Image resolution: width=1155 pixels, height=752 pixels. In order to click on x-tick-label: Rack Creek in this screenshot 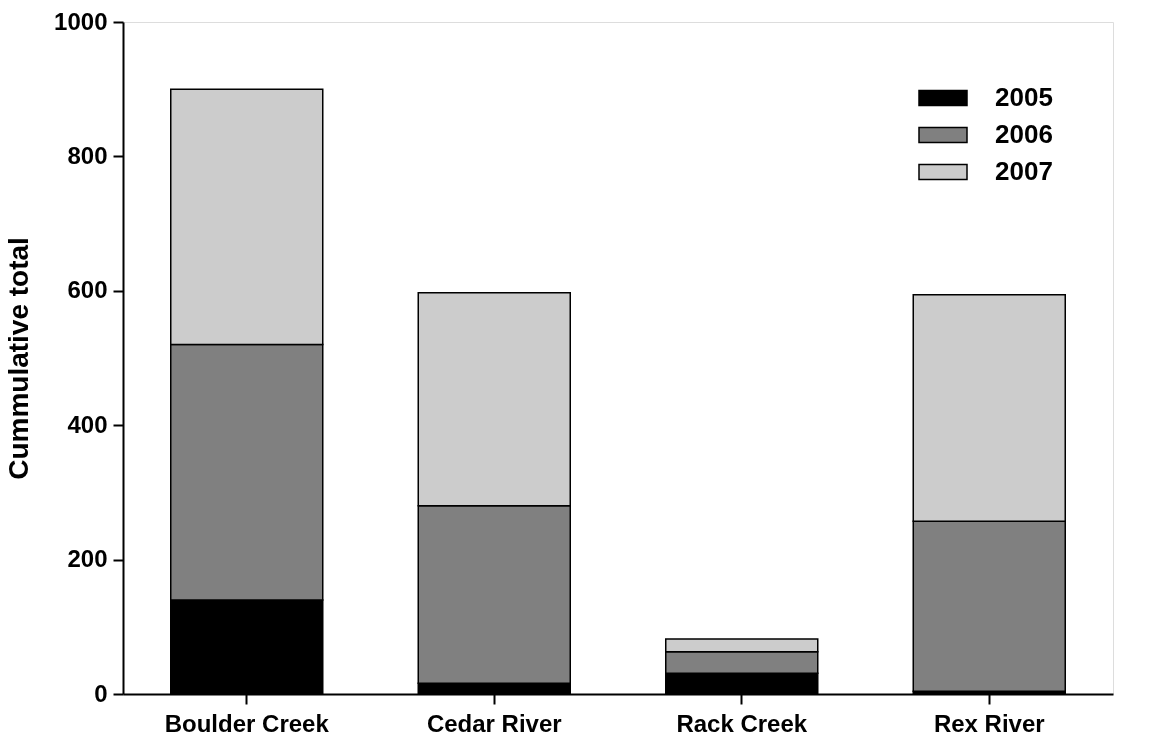, I will do `click(742, 723)`.